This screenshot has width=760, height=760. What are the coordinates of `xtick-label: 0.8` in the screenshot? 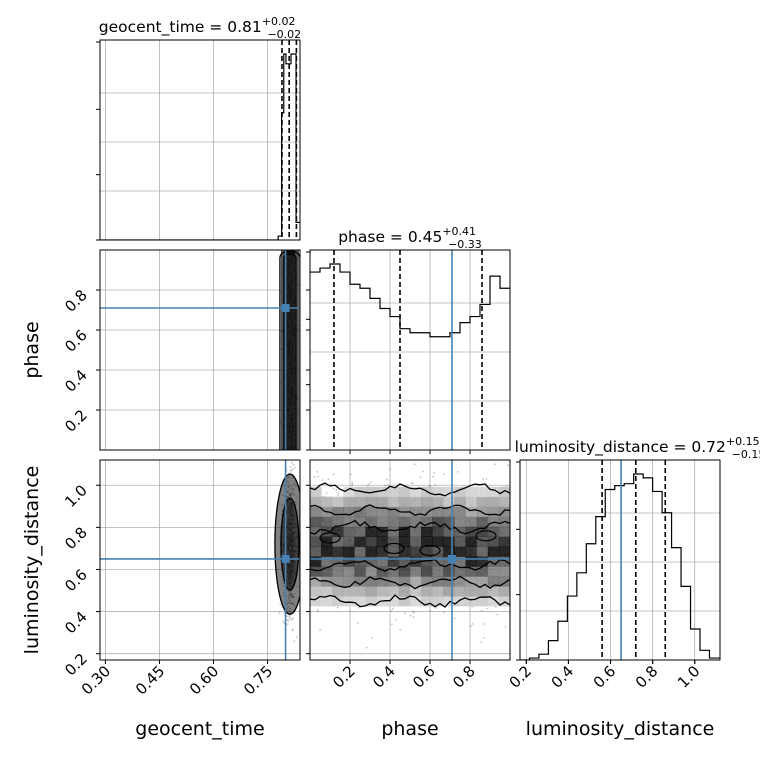 It's located at (464, 677).